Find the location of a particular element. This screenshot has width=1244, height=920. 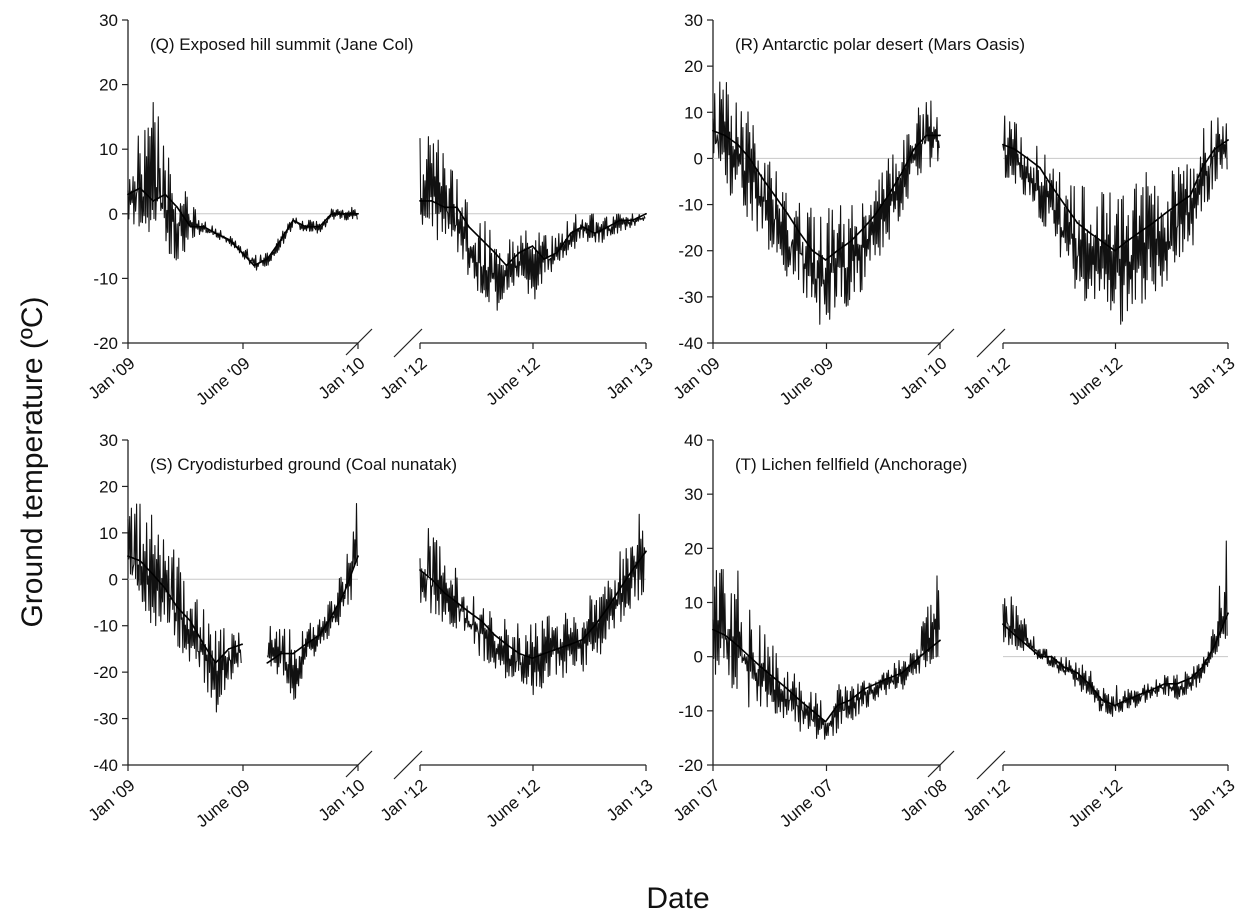

y-tick-label: -40 is located at coordinates (105, 765).